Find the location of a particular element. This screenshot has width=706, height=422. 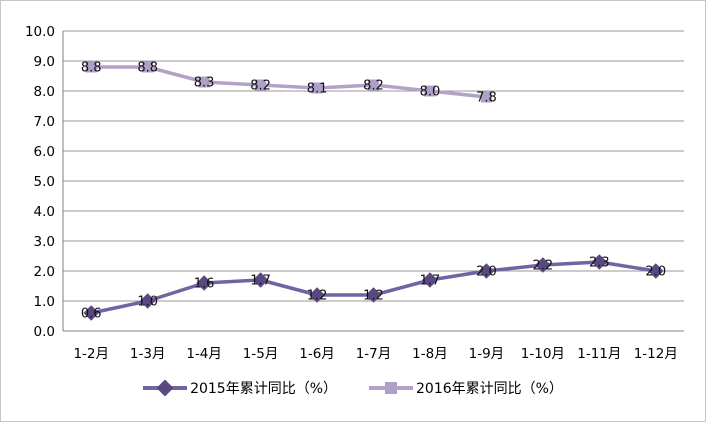

data-label: 7.8 is located at coordinates (486, 98).